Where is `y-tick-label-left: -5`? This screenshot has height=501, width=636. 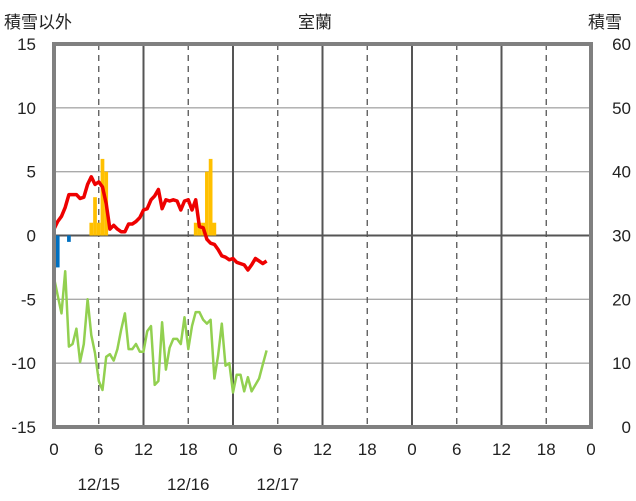 y-tick-label-left: -5 is located at coordinates (28, 299).